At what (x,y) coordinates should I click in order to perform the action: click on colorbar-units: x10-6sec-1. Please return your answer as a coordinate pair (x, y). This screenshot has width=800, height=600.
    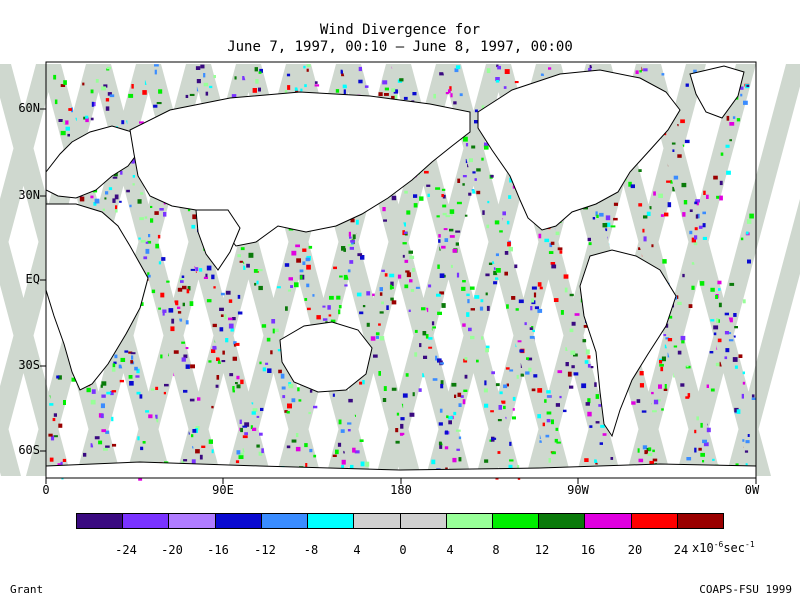
    Looking at the image, I should click on (723, 547).